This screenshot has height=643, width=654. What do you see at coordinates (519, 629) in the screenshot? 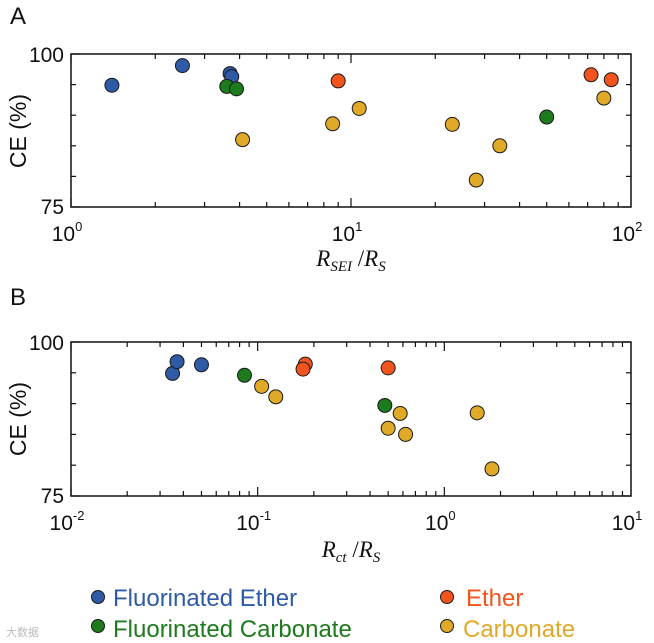
I see `legend-label-carbonate: Carbonate` at bounding box center [519, 629].